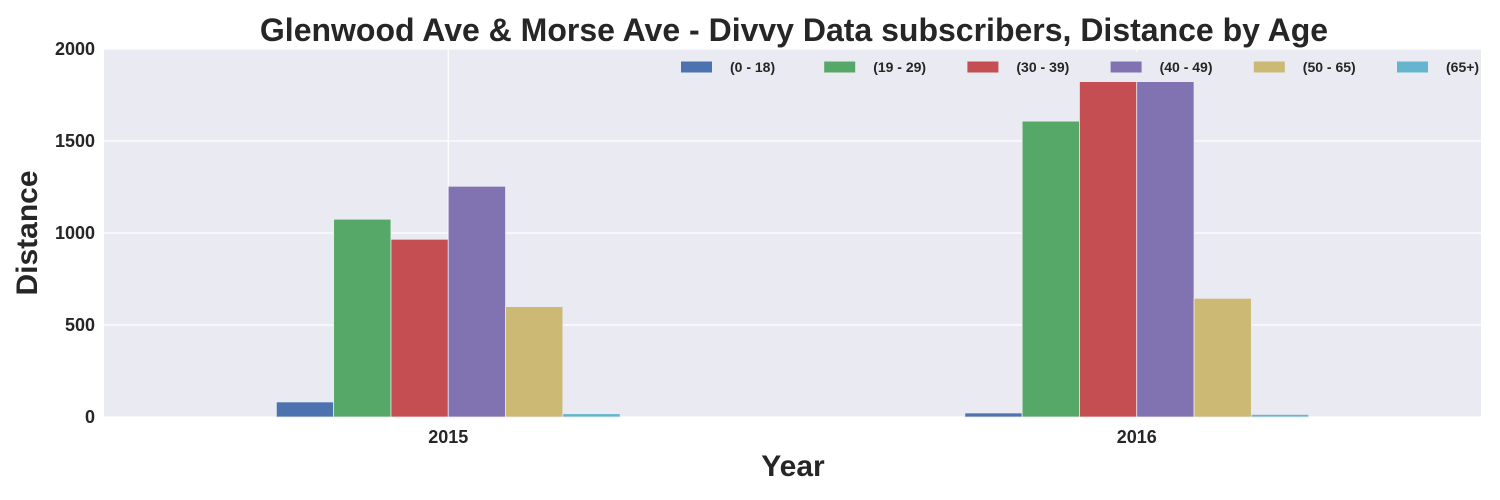  I want to click on legend-box, so click(1075, 67).